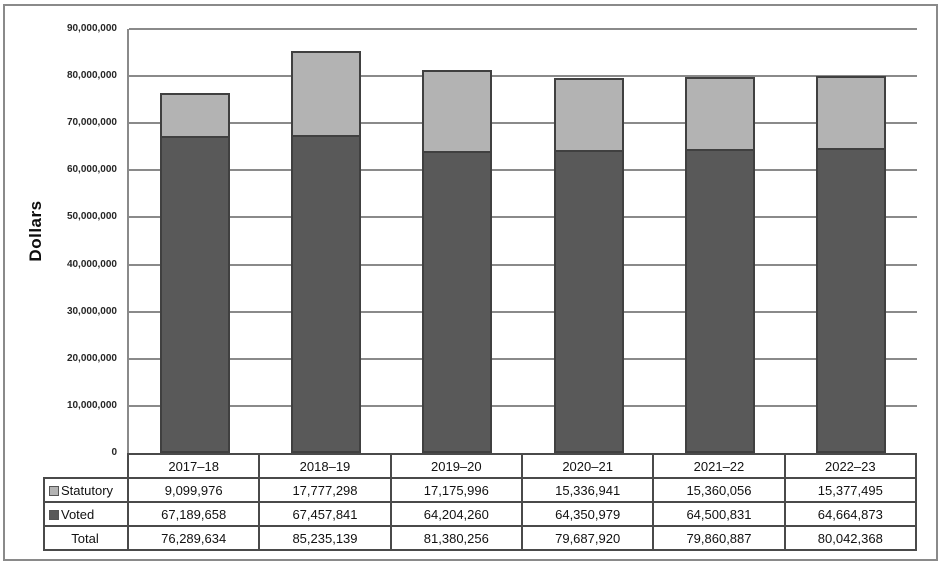  Describe the element at coordinates (91, 76) in the screenshot. I see `y-axis-tick-label: 80,000,000` at that location.